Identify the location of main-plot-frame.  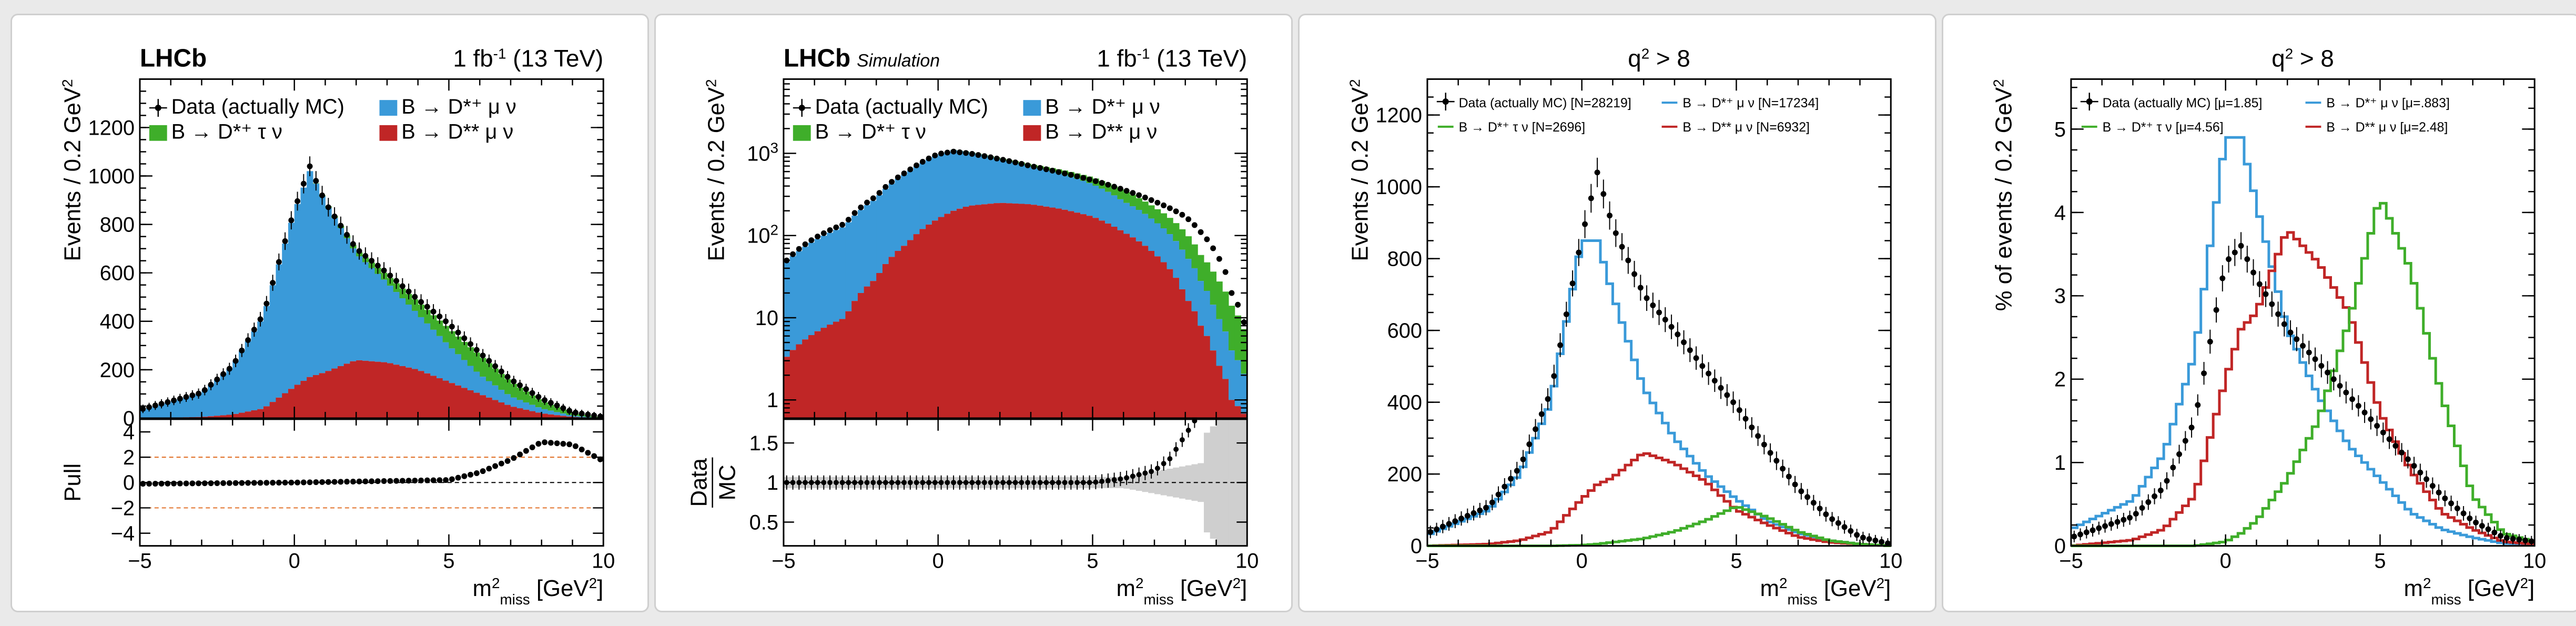
(2303, 312).